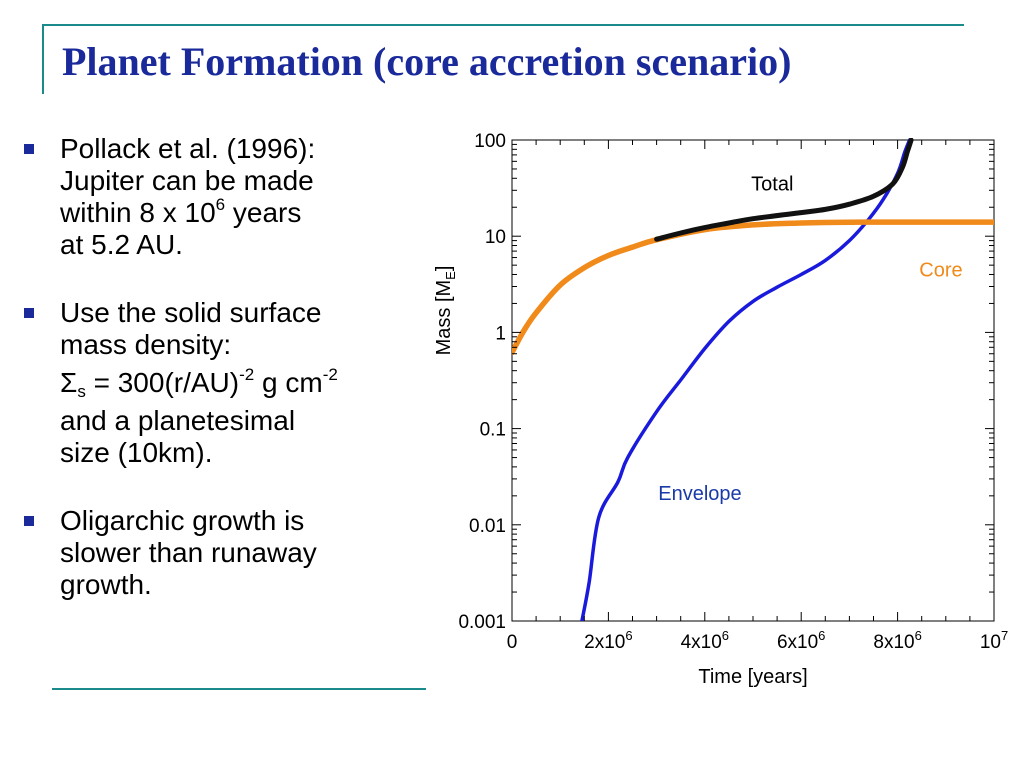 This screenshot has height=768, width=1024. I want to click on series-line-total, so click(784, 190).